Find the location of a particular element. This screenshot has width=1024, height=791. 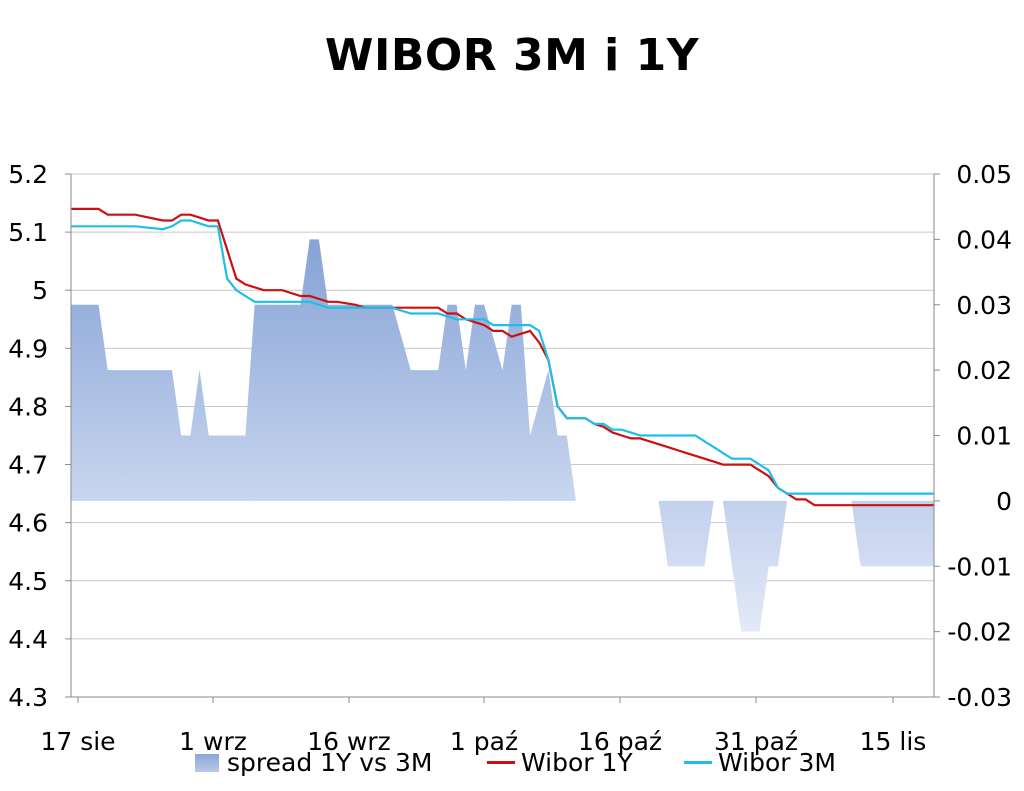

legend-item-wibor-1y: Wibor 1Y is located at coordinates (560, 762).